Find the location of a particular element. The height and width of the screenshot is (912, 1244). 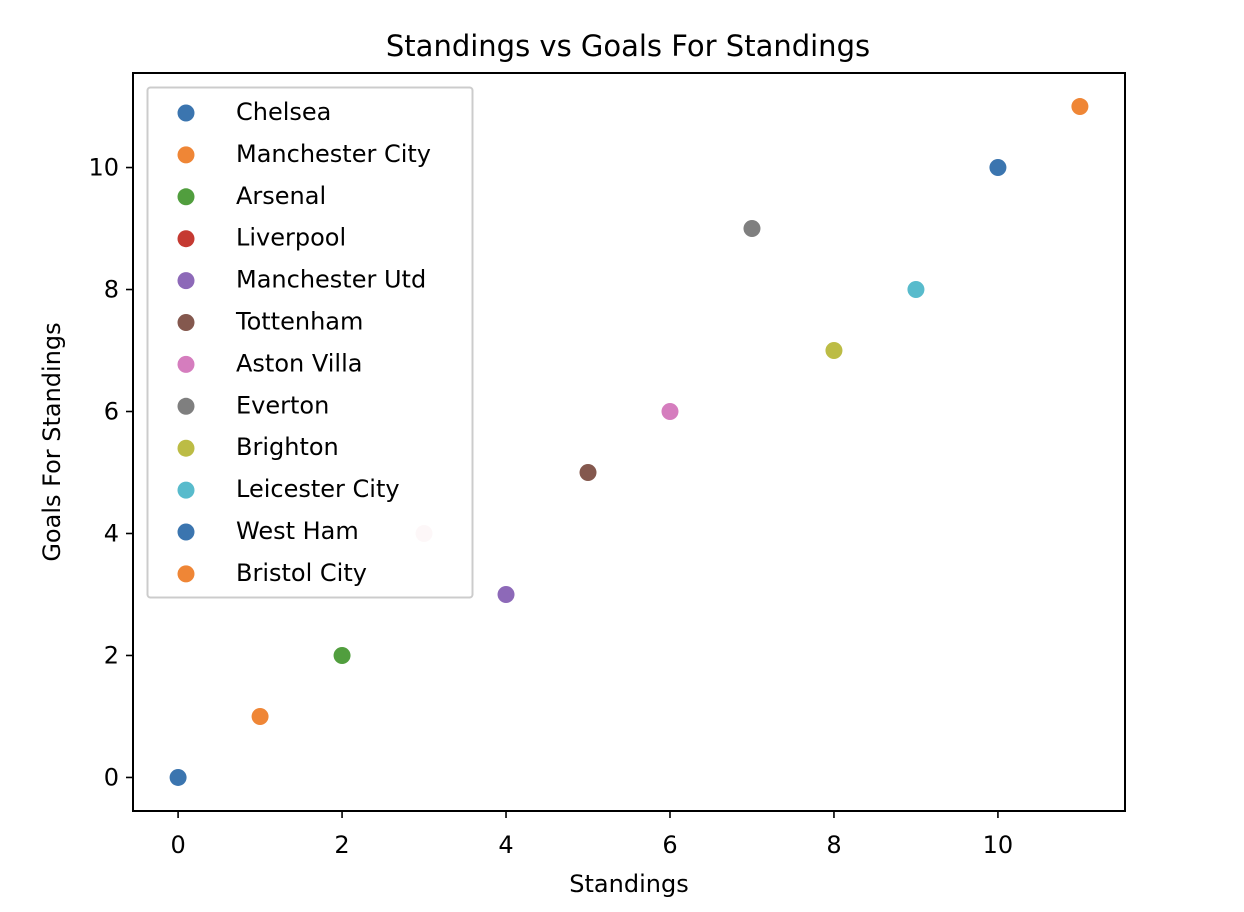

x-axis: 0 2 4 6 8 10 is located at coordinates (591, 835).